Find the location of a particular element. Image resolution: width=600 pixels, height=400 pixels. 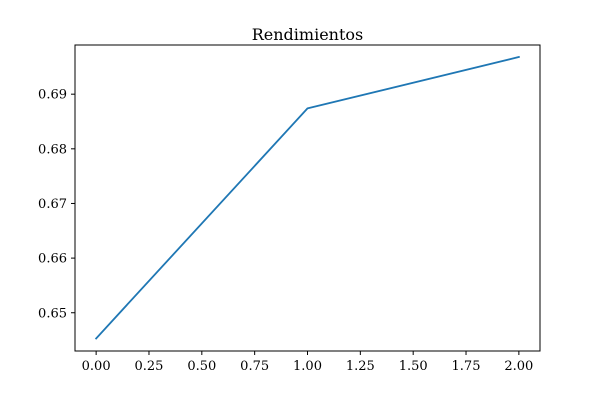

y-tick-label: 0.66 is located at coordinates (52, 259).